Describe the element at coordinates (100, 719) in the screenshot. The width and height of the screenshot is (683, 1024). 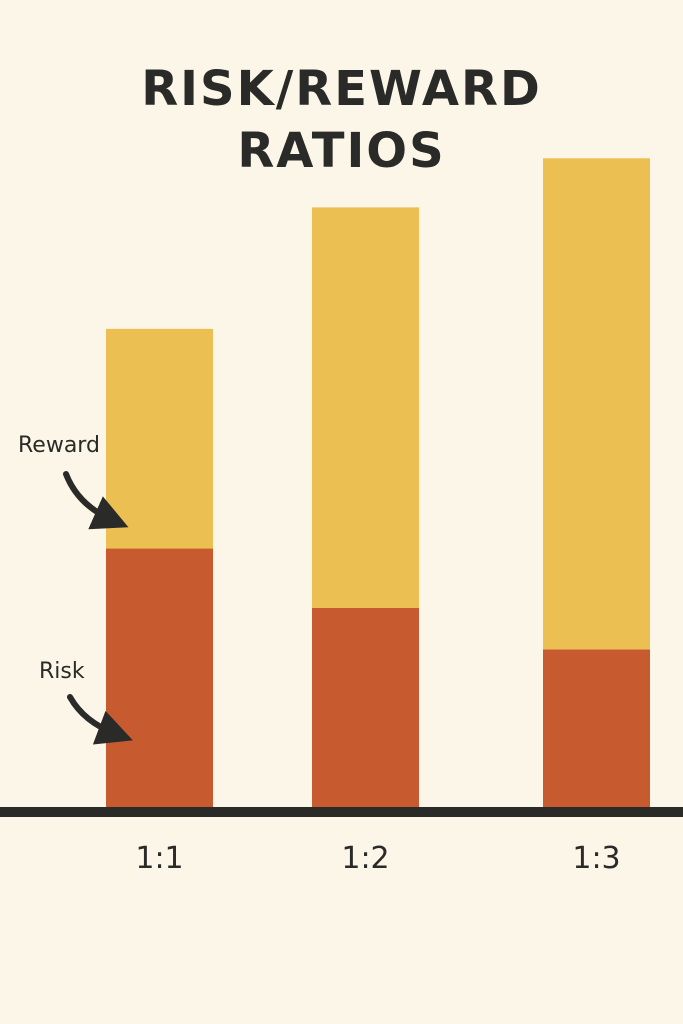
I see `risk-arrow-icon` at that location.